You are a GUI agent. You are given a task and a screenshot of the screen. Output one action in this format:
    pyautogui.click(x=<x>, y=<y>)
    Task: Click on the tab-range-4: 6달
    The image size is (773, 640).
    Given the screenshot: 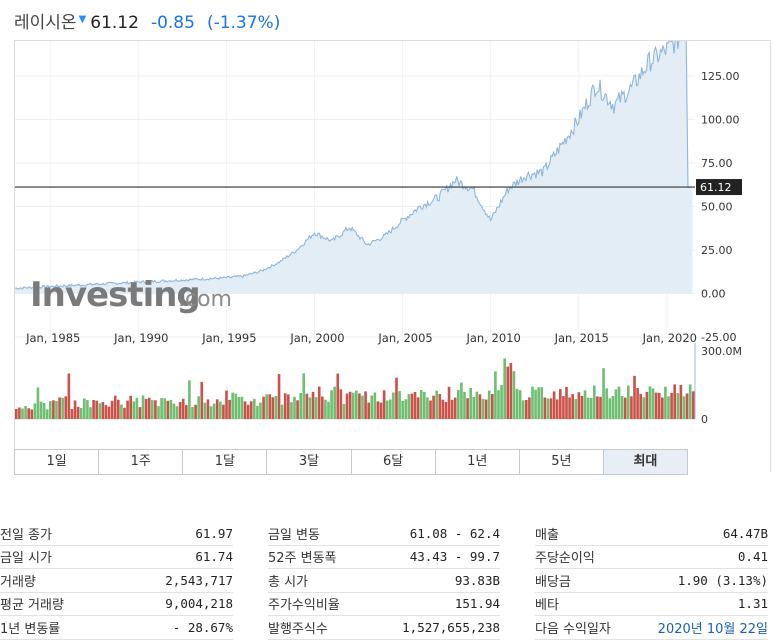 What is the action you would take?
    pyautogui.click(x=394, y=462)
    